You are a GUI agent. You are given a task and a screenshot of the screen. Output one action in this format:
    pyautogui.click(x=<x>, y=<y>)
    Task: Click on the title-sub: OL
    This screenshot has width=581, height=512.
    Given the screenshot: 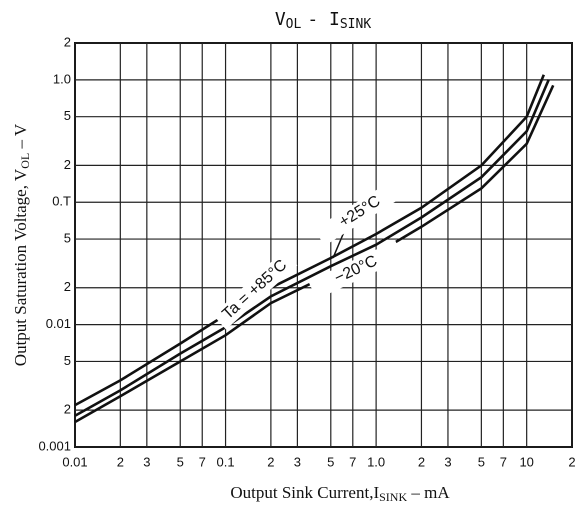 What is the action you would take?
    pyautogui.click(x=294, y=24)
    